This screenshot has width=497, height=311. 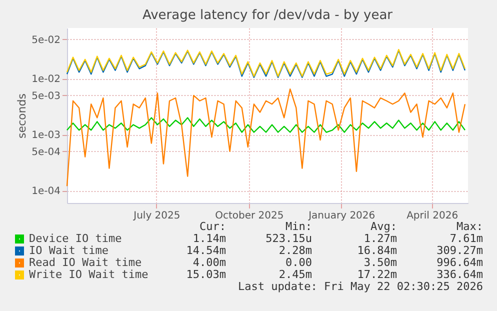 What do you see at coordinates (75, 238) in the screenshot?
I see `legend-label: Device IO time` at bounding box center [75, 238].